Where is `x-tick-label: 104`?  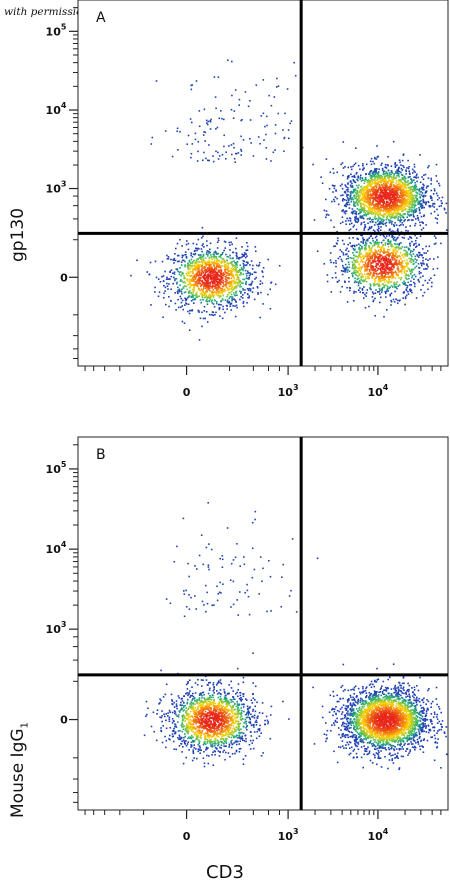
x-tick-label: 104 is located at coordinates (377, 391).